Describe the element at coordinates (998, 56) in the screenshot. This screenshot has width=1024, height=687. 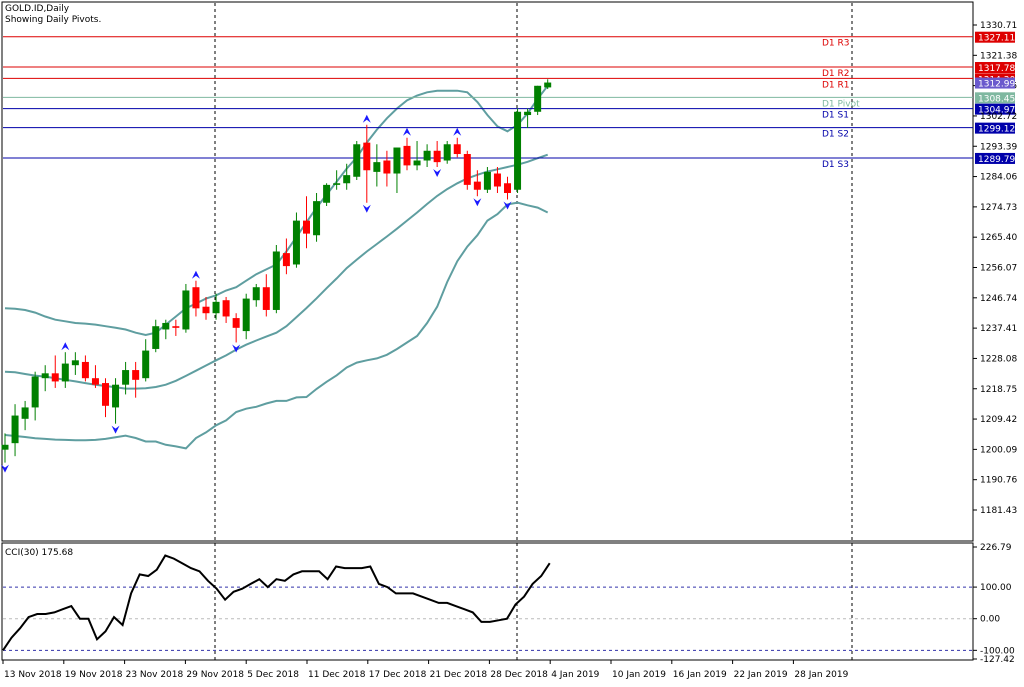
I see `price-tick-label: 1321.38` at that location.